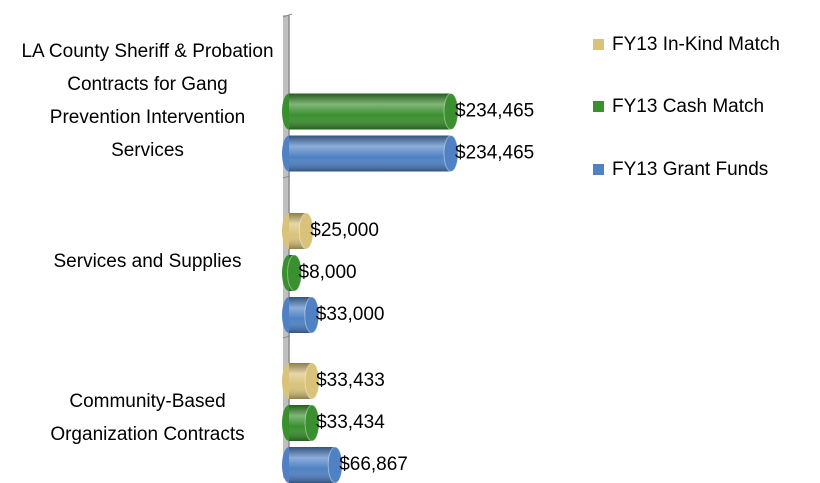 The height and width of the screenshot is (483, 820). I want to click on category-label: Community-Based Organization Contracts, so click(147, 418).